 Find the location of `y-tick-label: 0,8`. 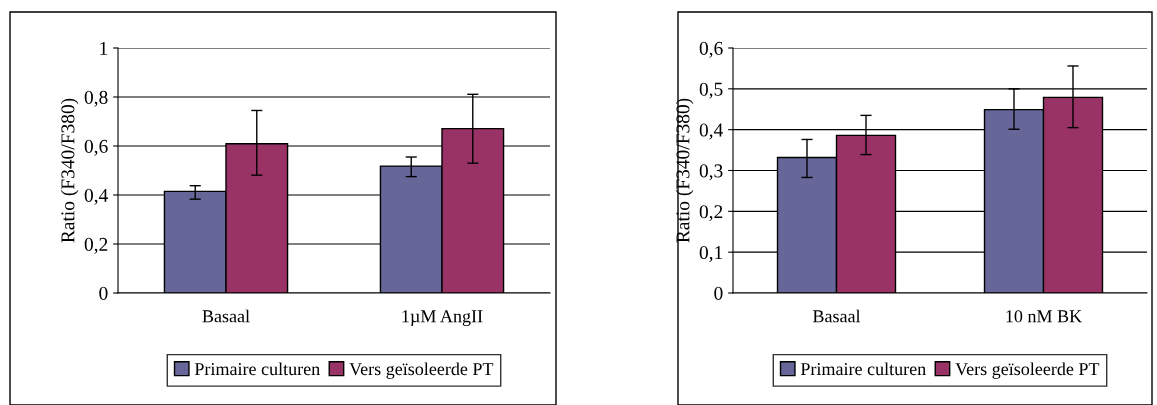

y-tick-label: 0,8 is located at coordinates (96, 98).